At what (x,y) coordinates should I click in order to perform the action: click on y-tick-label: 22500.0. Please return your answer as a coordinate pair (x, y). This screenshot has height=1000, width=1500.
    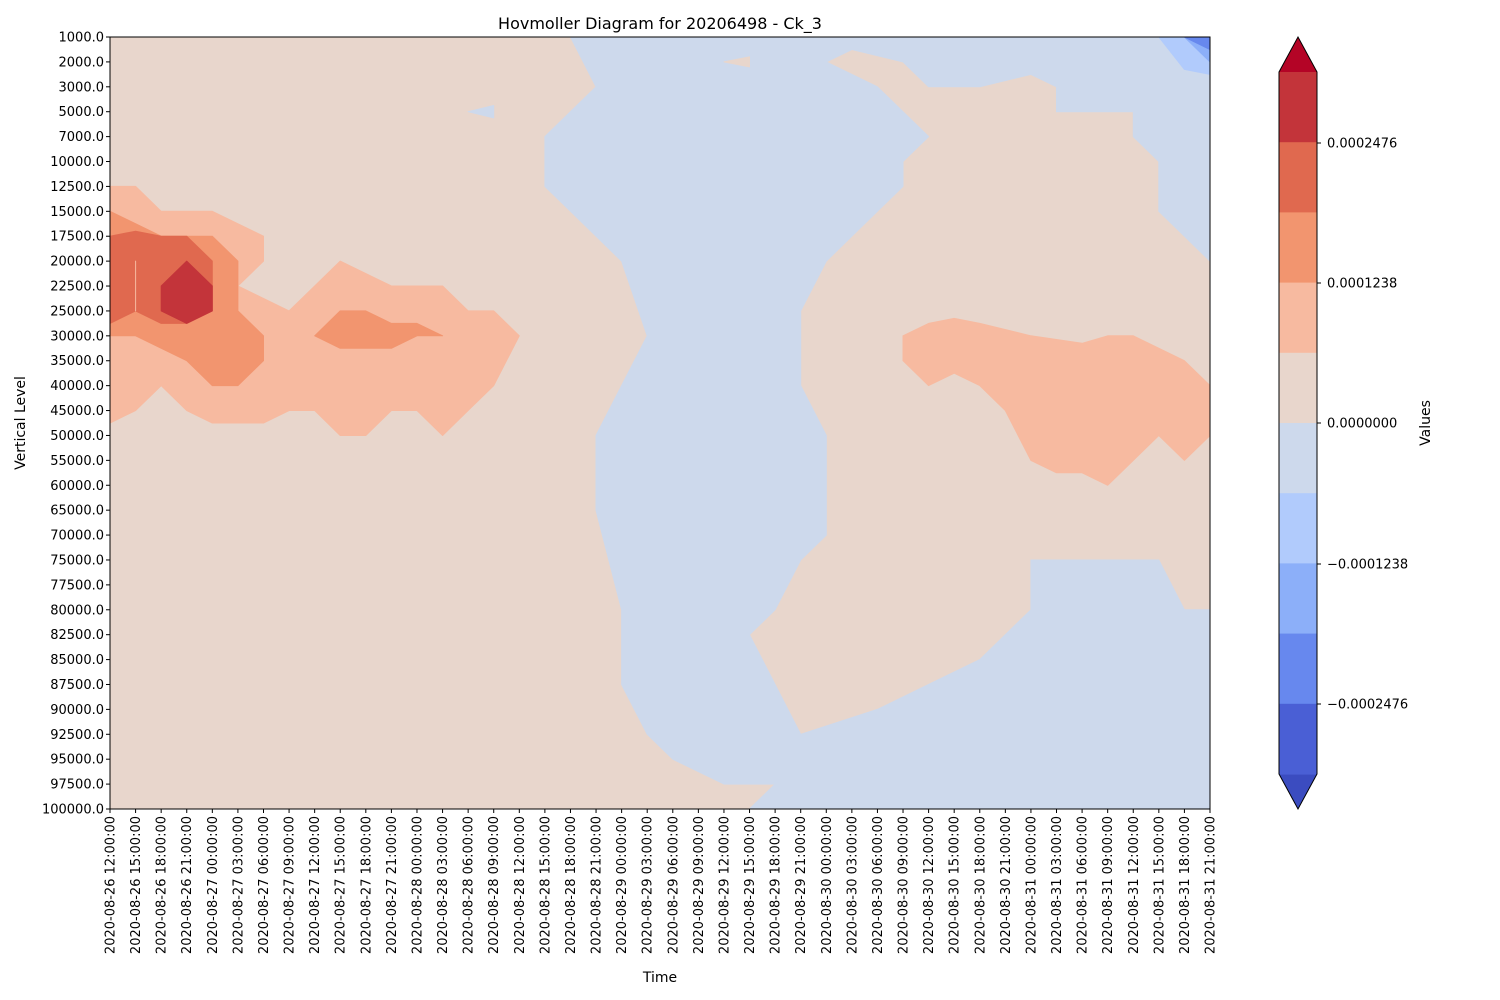
    Looking at the image, I should click on (77, 287).